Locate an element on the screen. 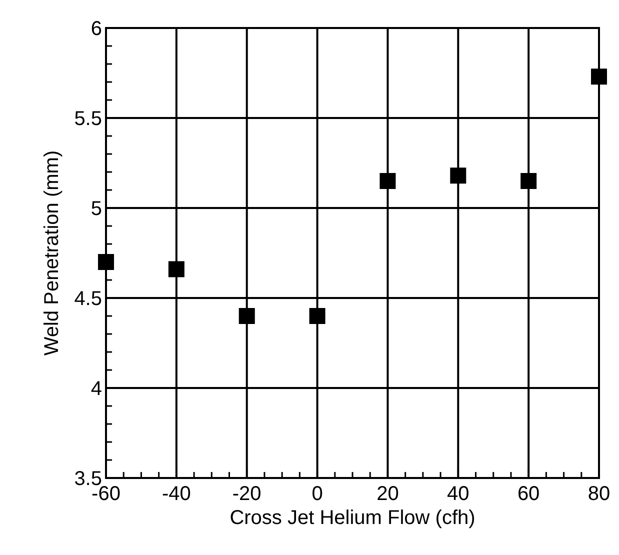 Image resolution: width=619 pixels, height=555 pixels. y-axis-title: Weld Penetration (mm) is located at coordinates (52, 253).